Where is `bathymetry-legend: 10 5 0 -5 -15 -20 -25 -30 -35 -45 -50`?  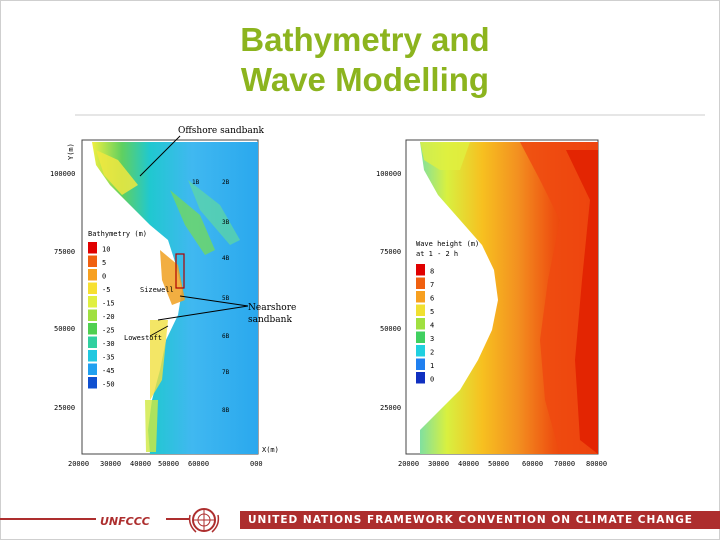 bathymetry-legend: 10 5 0 -5 -15 -20 -25 -30 -35 -45 -50 is located at coordinates (101, 315).